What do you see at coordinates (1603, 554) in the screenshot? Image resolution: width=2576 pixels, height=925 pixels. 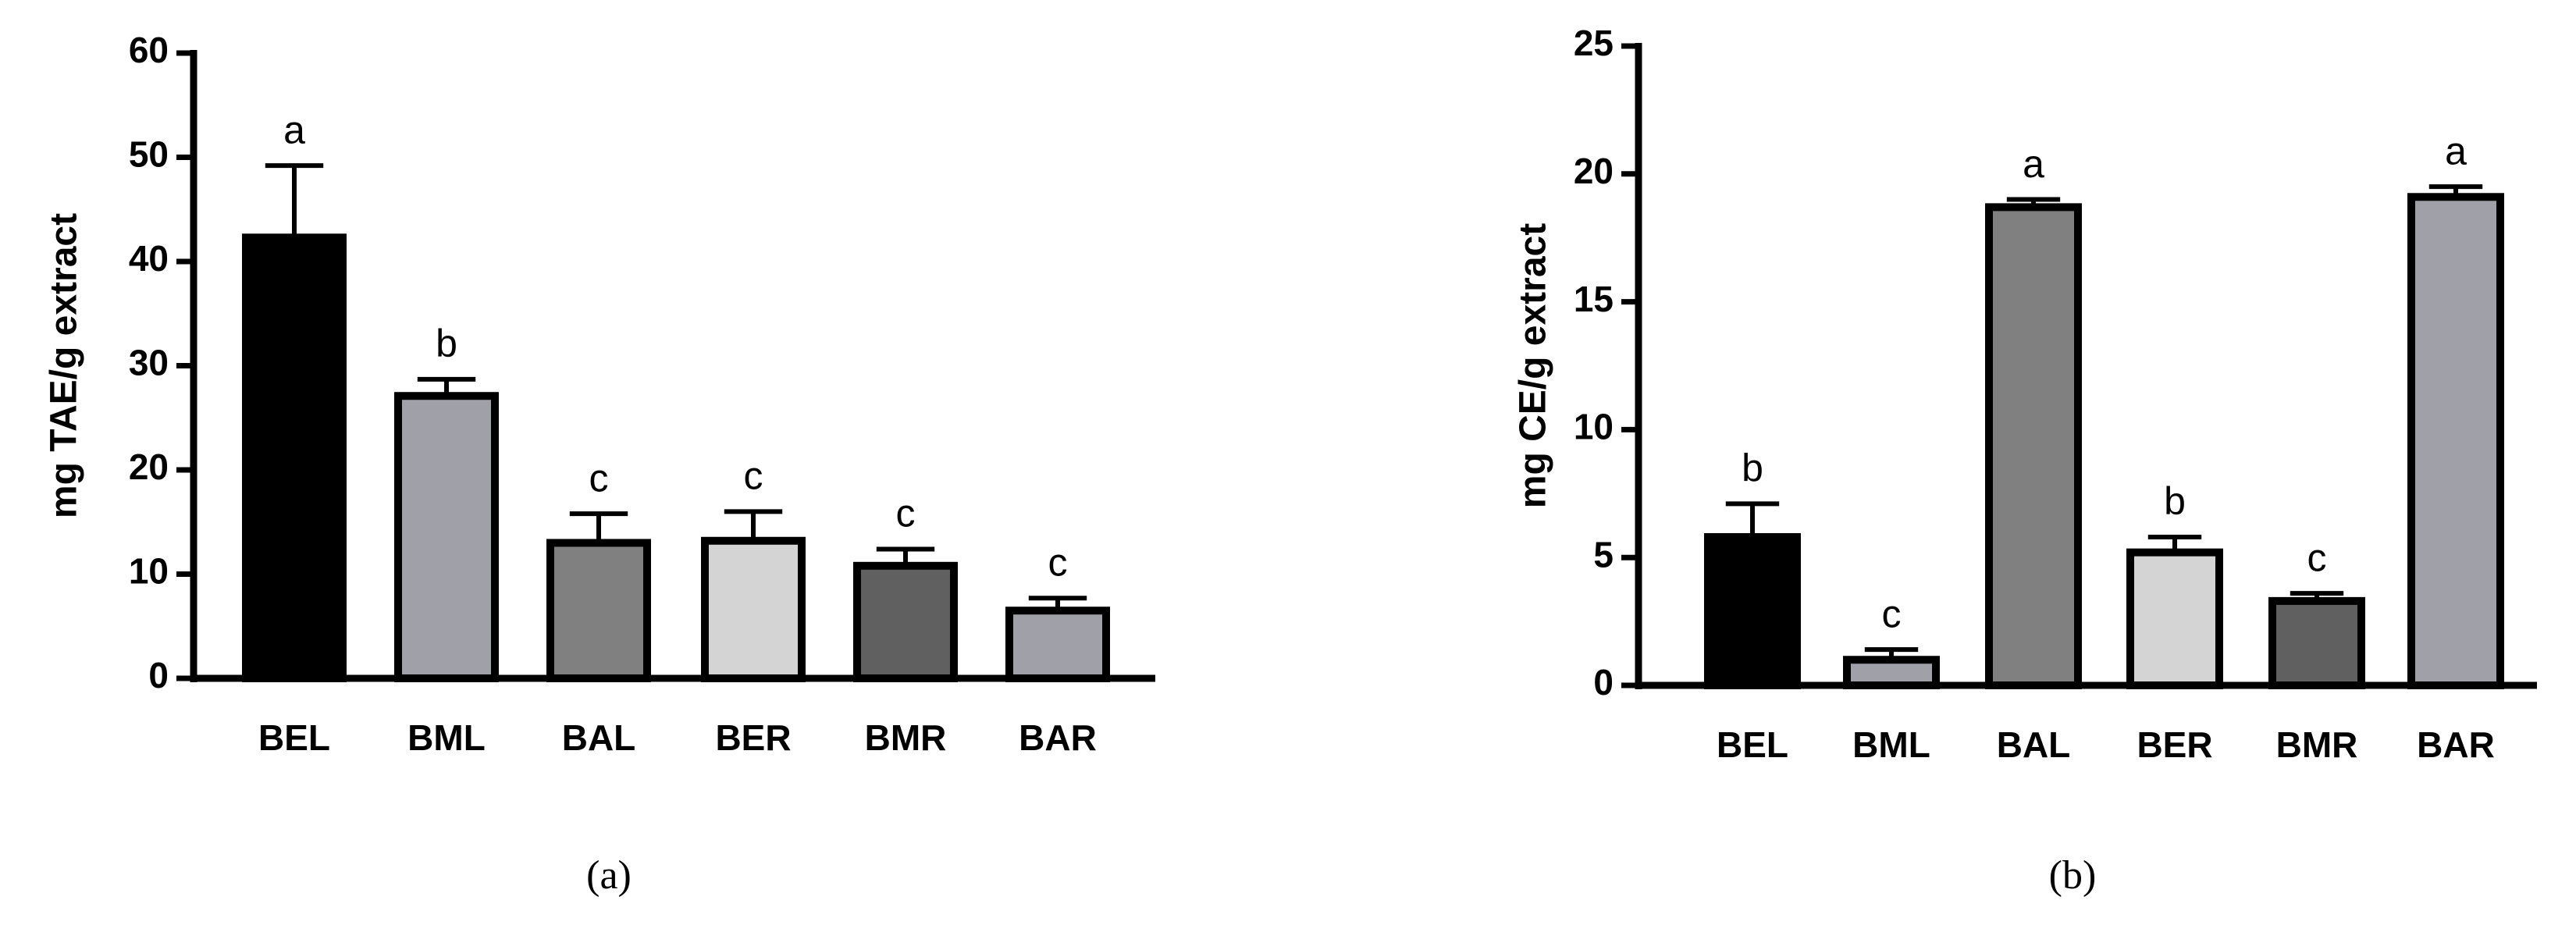 I see `y-tick-label: 5` at bounding box center [1603, 554].